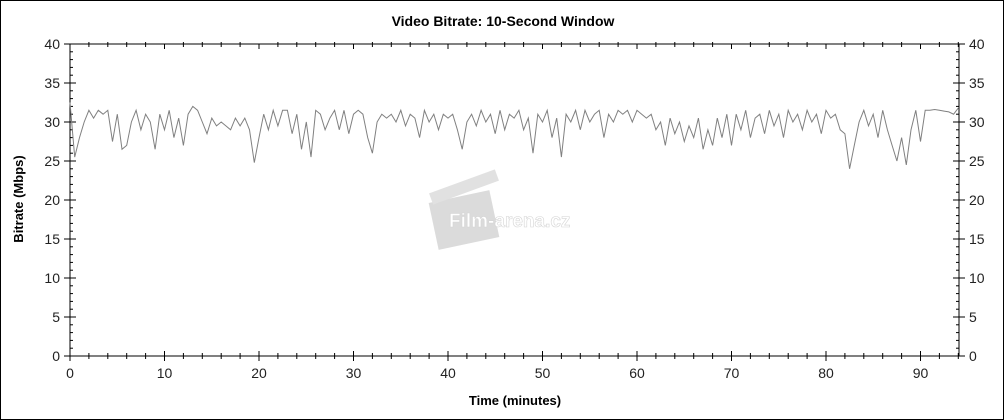 This screenshot has width=1004, height=420. I want to click on y-tick-label-right: 5, so click(973, 317).